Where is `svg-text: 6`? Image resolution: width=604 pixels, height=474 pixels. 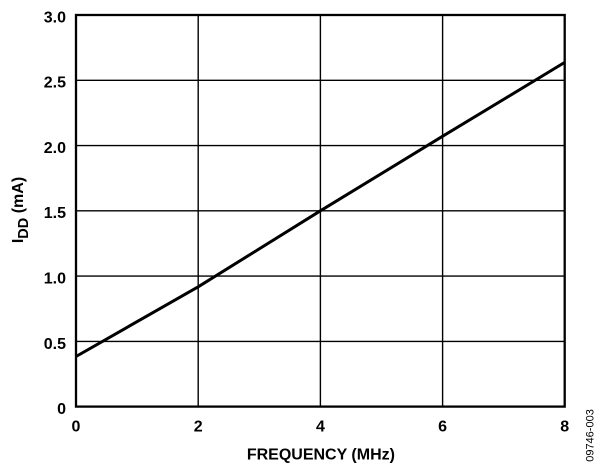
svg-text: 6 is located at coordinates (442, 426).